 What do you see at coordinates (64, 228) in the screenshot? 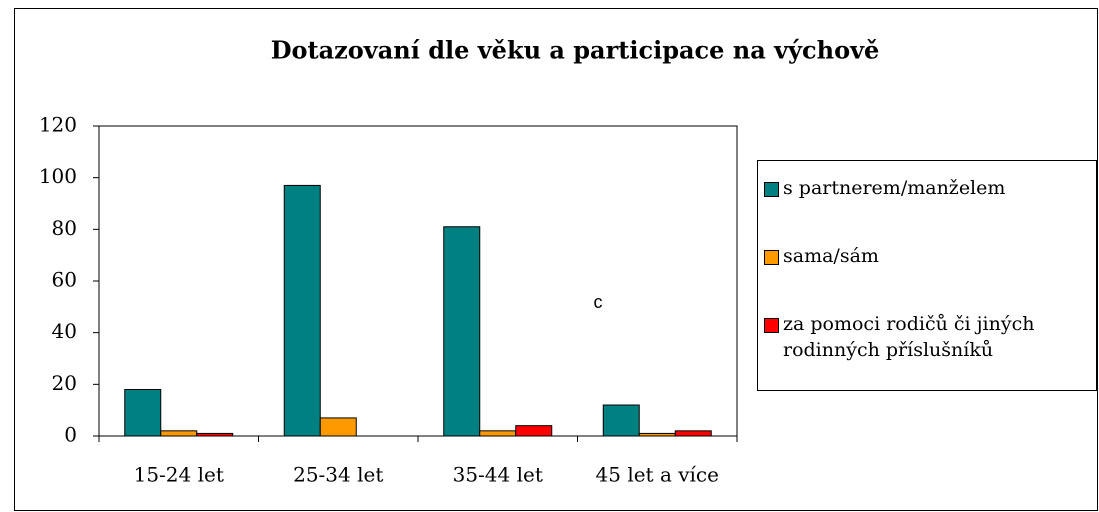
I see `y-tick-label: 80` at bounding box center [64, 228].